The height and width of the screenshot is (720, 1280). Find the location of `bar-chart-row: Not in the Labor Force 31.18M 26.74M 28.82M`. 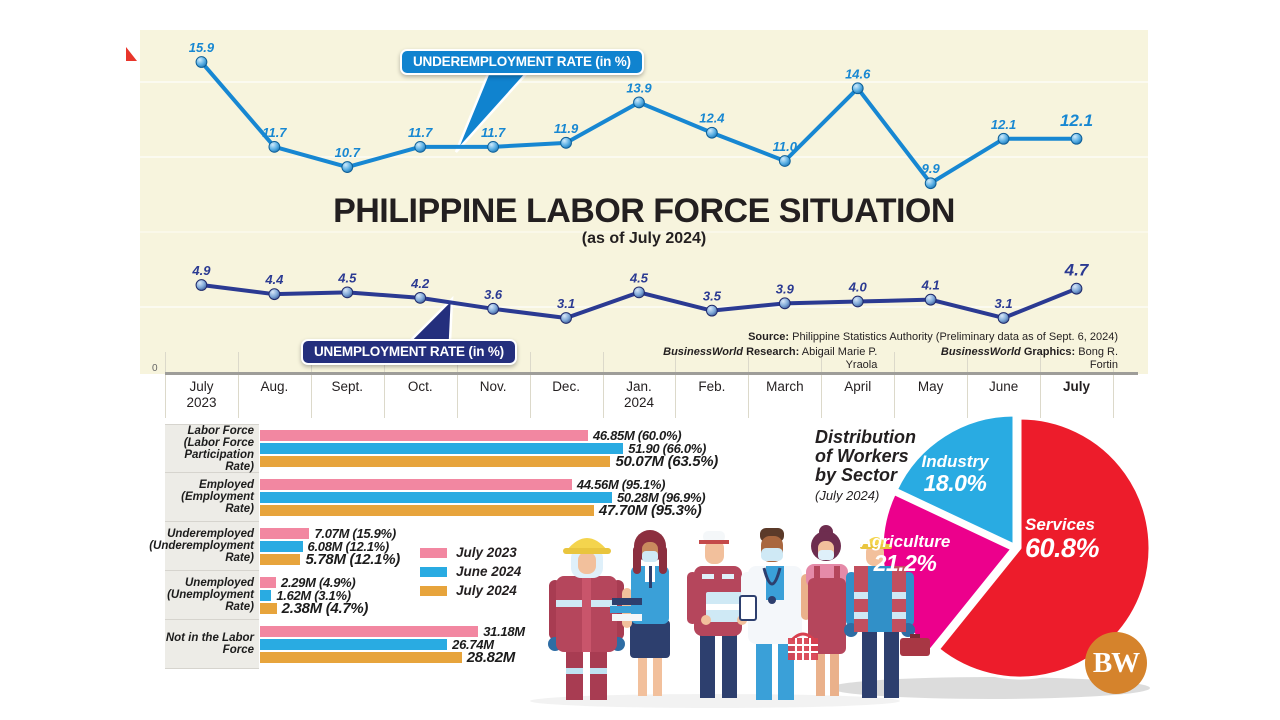

bar-chart-row: Not in the Labor Force 31.18M 26.74M 28.82M is located at coordinates (485, 644).